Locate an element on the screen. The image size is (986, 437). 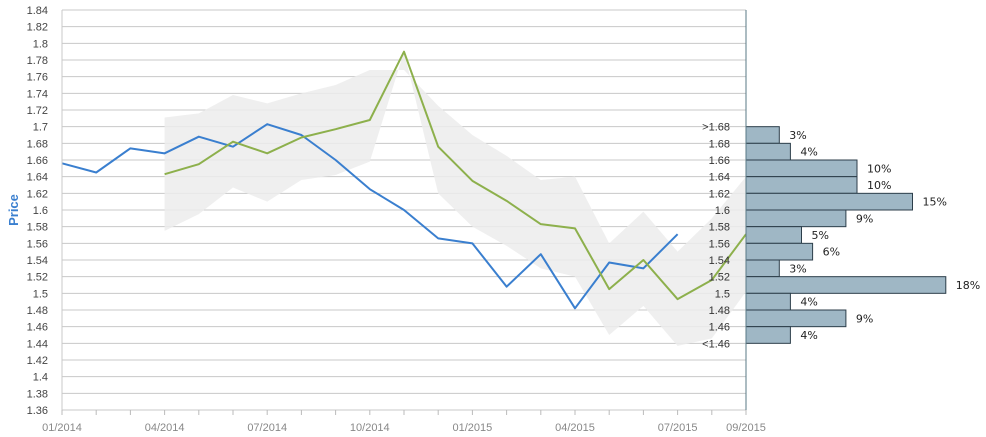
y-tick-label: 1.78 is located at coordinates (37, 61).